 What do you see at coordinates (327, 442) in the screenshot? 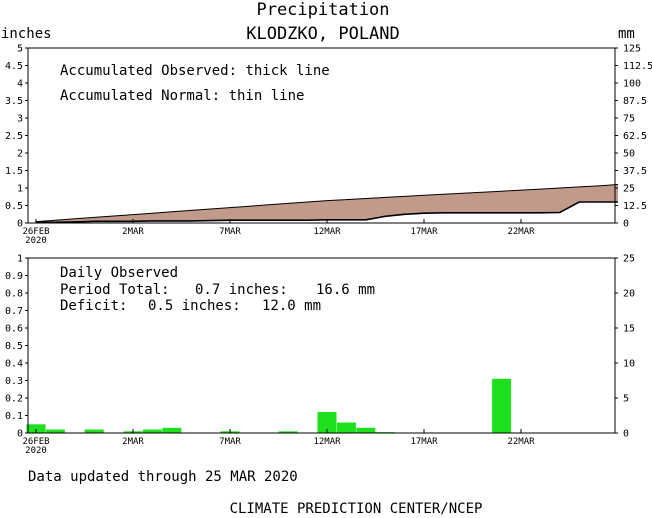
I see `daily-x-tick-label: 12MAR` at bounding box center [327, 442].